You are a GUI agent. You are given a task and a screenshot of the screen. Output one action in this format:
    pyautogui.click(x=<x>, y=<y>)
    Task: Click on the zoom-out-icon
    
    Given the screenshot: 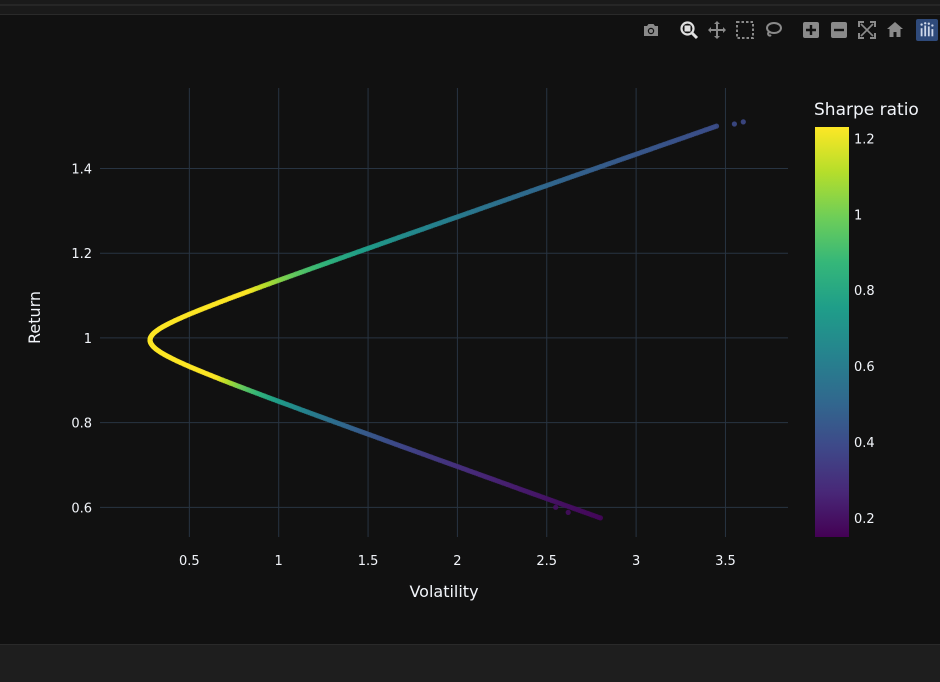 What is the action you would take?
    pyautogui.click(x=839, y=30)
    